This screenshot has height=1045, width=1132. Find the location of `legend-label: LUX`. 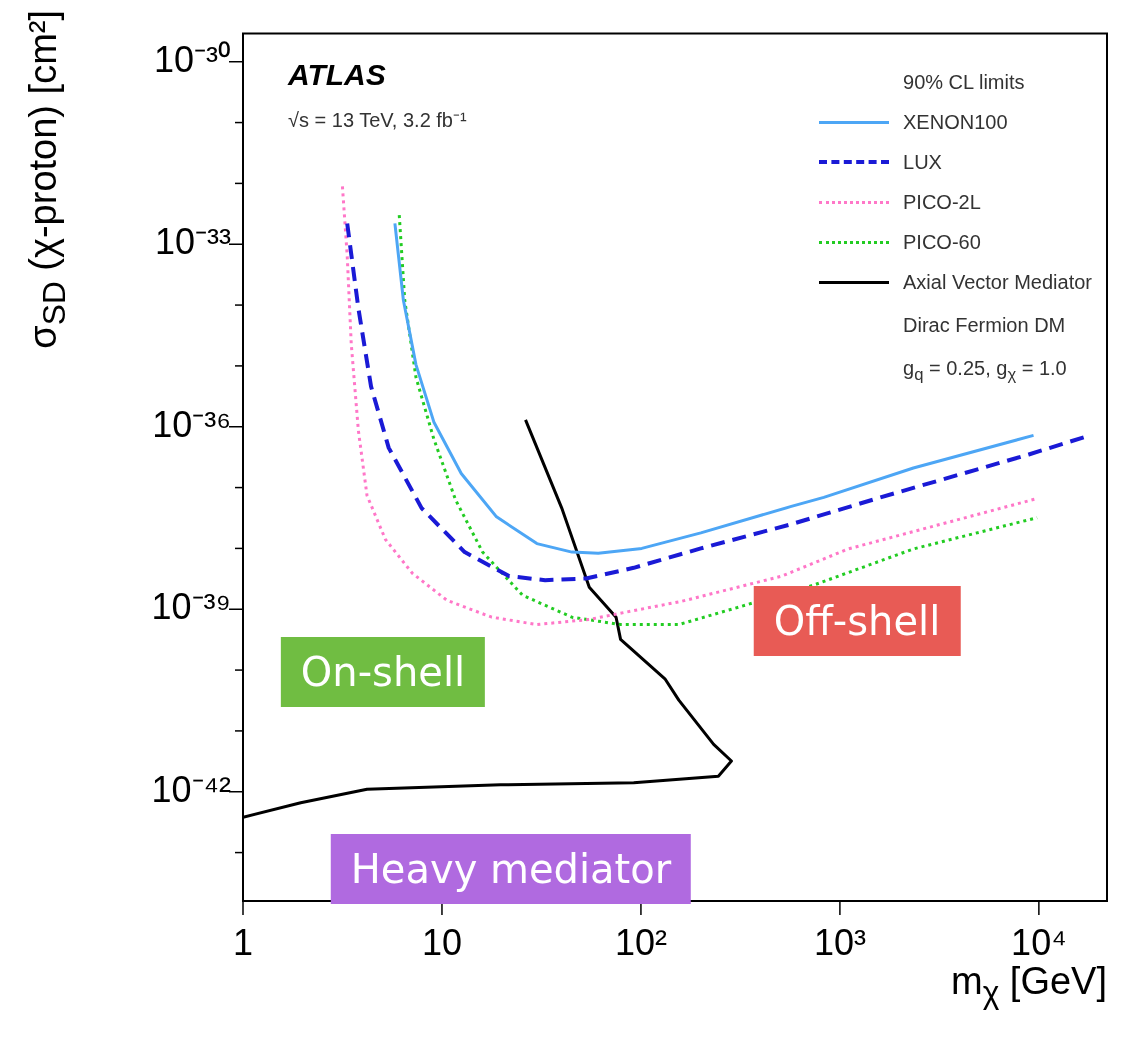

legend-label: LUX is located at coordinates (922, 162).